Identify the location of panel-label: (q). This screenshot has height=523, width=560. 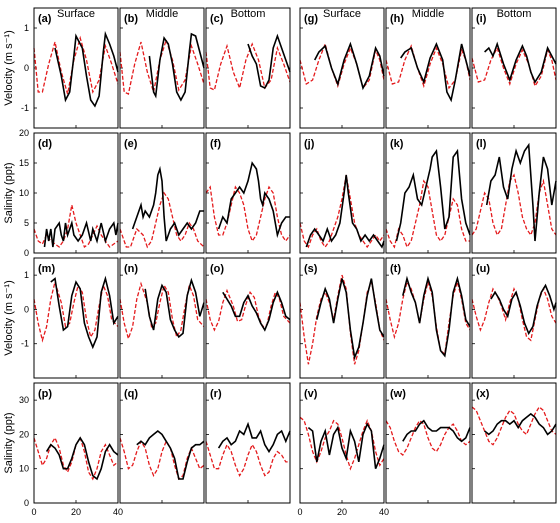
(131, 394).